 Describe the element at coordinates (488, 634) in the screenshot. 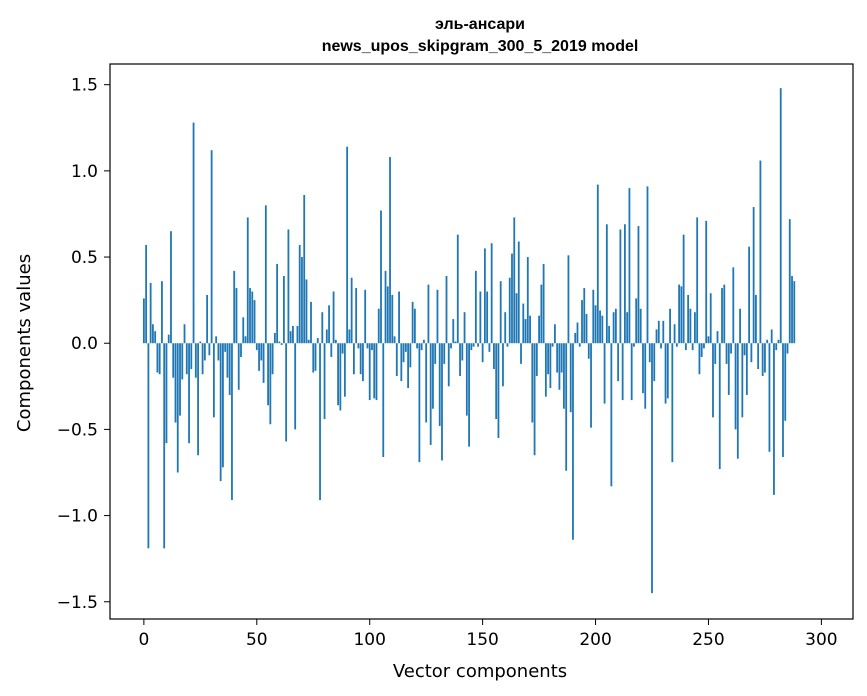

I see `x-axis: 0 50 100 150 200 250 300` at that location.